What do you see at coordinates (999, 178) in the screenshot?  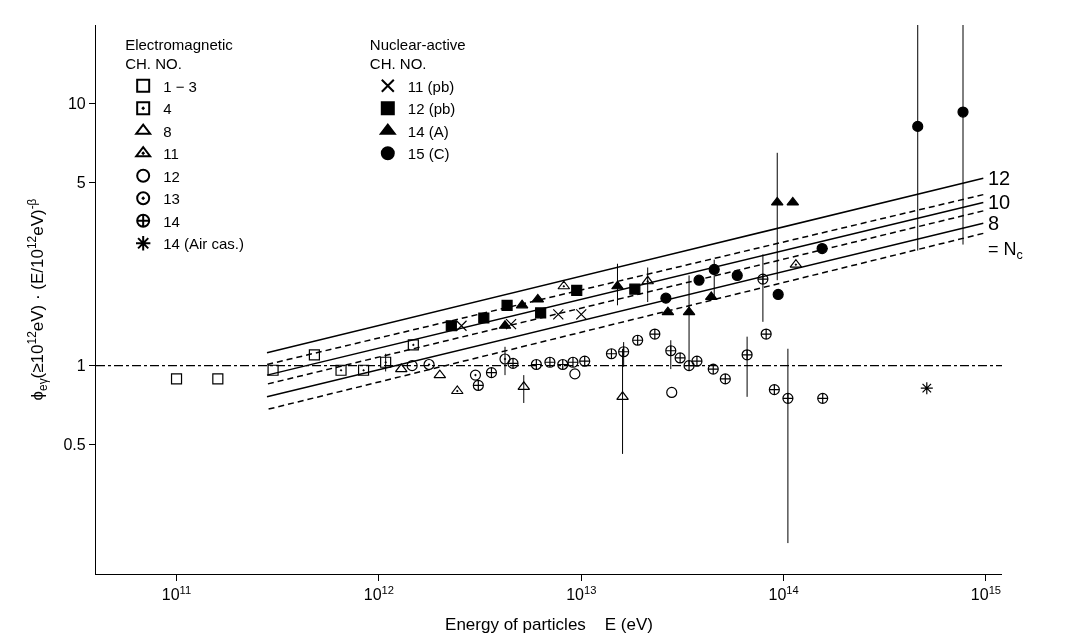 I see `series-label: 12` at bounding box center [999, 178].